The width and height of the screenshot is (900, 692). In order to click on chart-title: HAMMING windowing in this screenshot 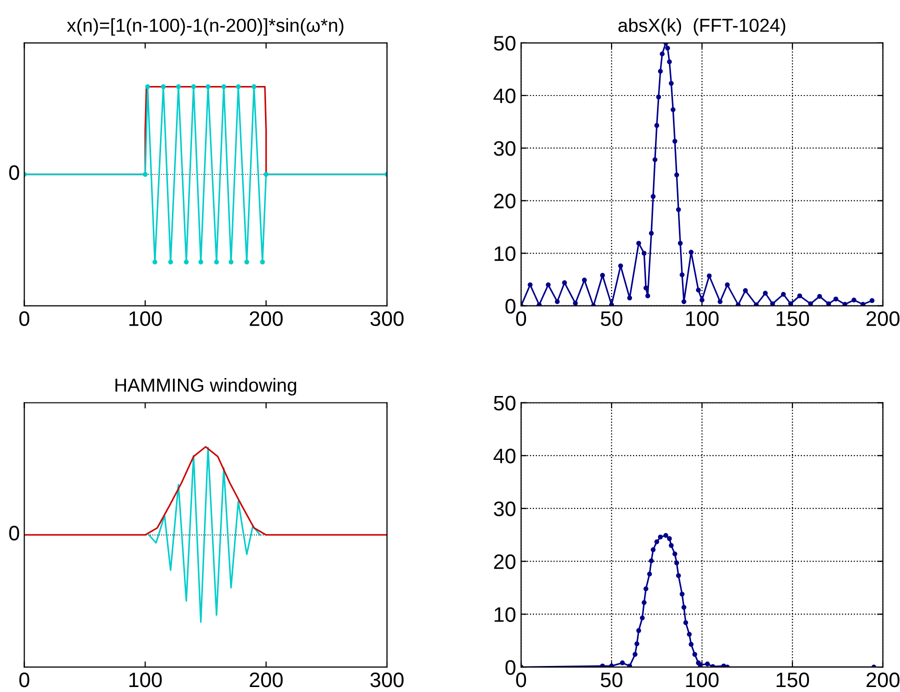, I will do `click(206, 387)`.